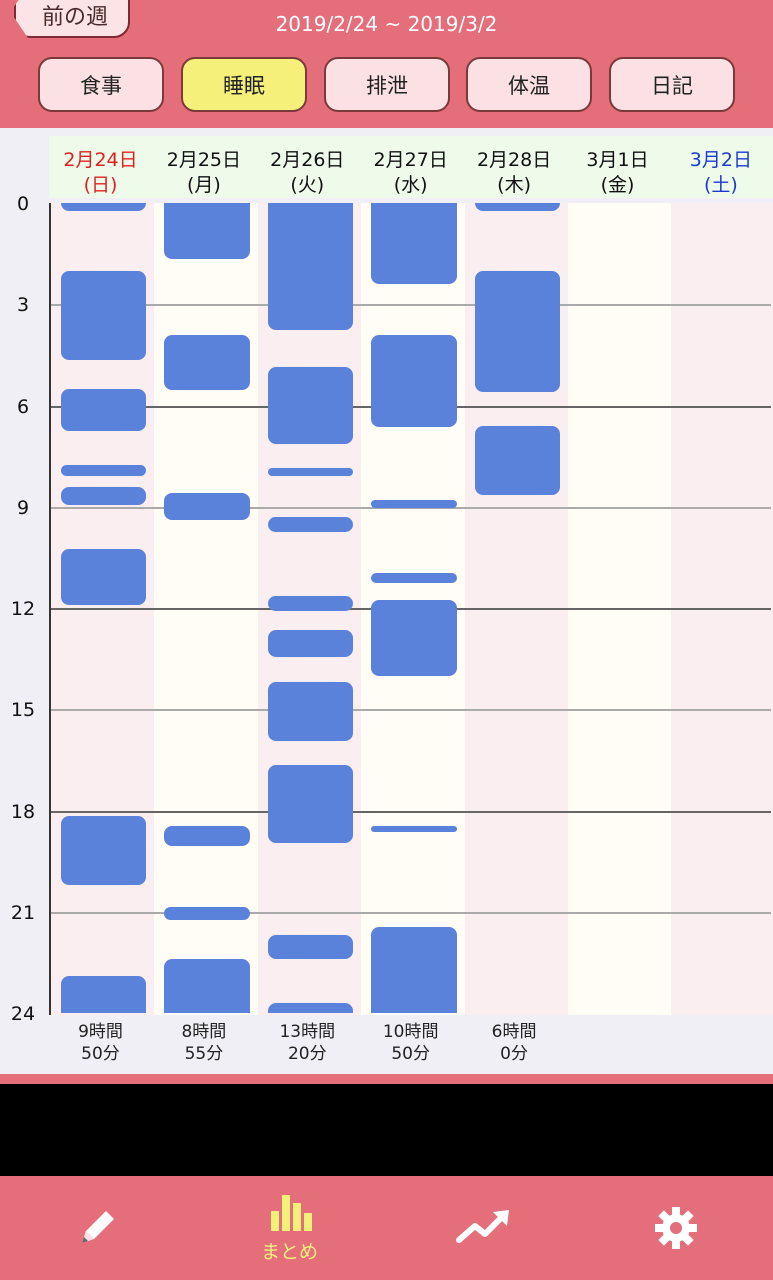 The height and width of the screenshot is (1280, 773). I want to click on ad-area, so click(386, 1130).